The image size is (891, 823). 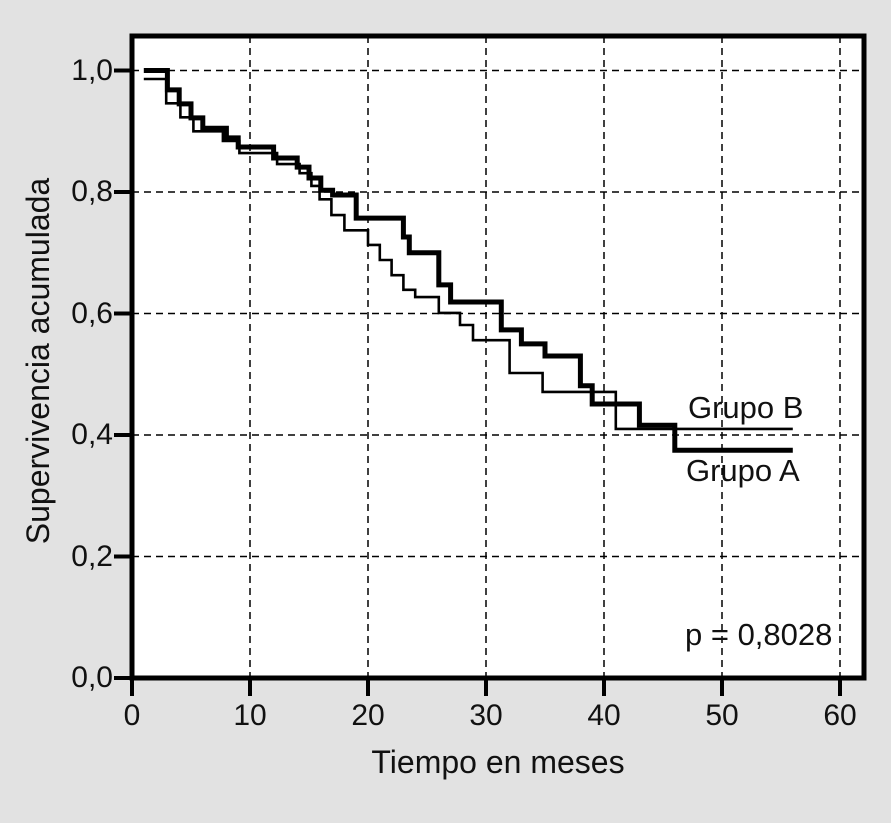 I want to click on x-tick-label: 60, so click(x=840, y=715).